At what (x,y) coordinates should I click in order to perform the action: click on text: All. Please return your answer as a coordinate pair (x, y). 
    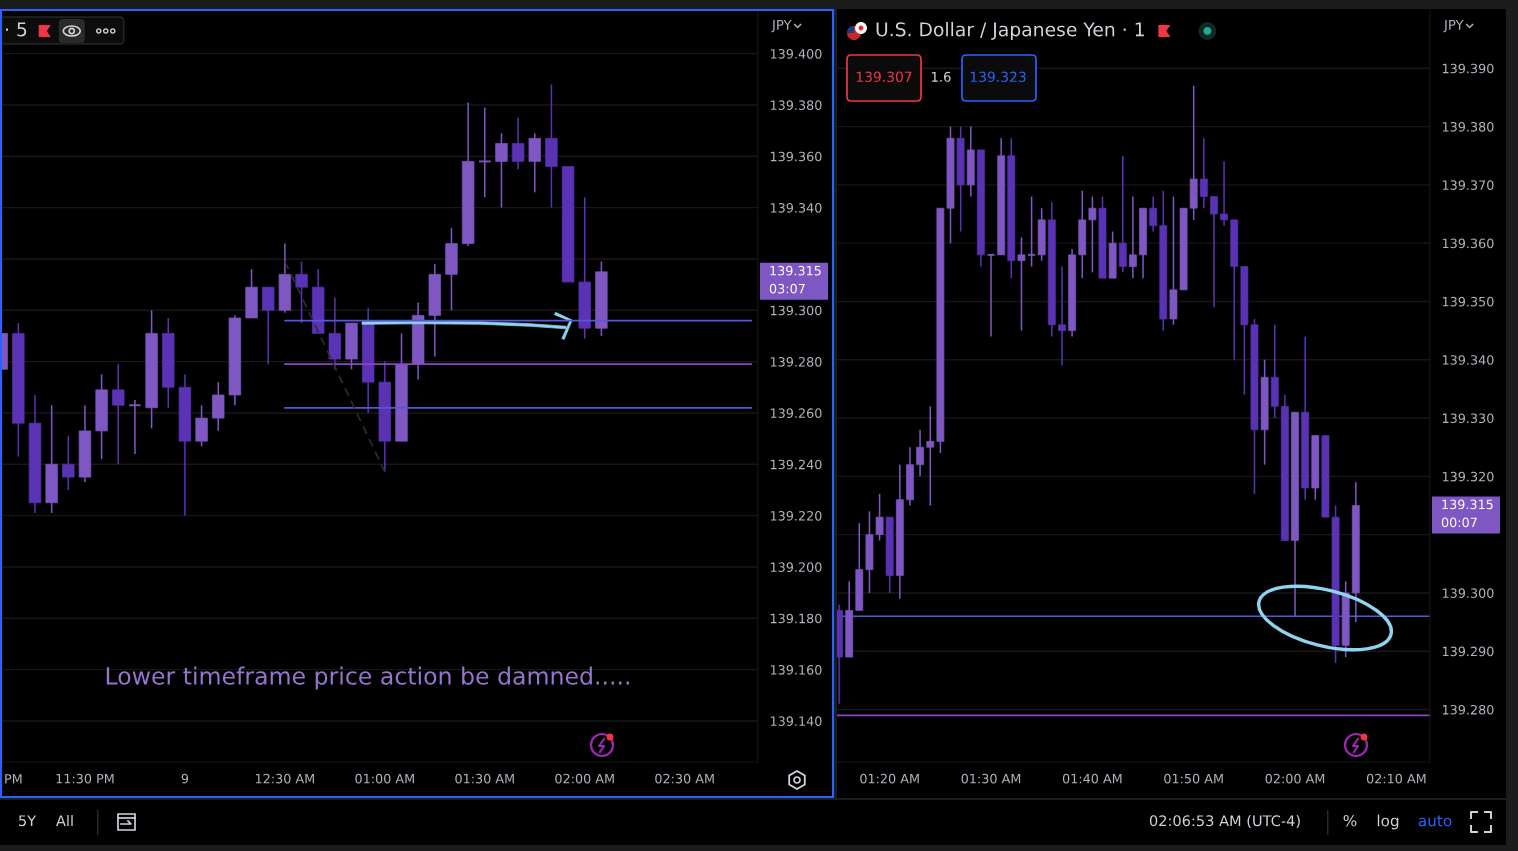
    Looking at the image, I should click on (64, 820).